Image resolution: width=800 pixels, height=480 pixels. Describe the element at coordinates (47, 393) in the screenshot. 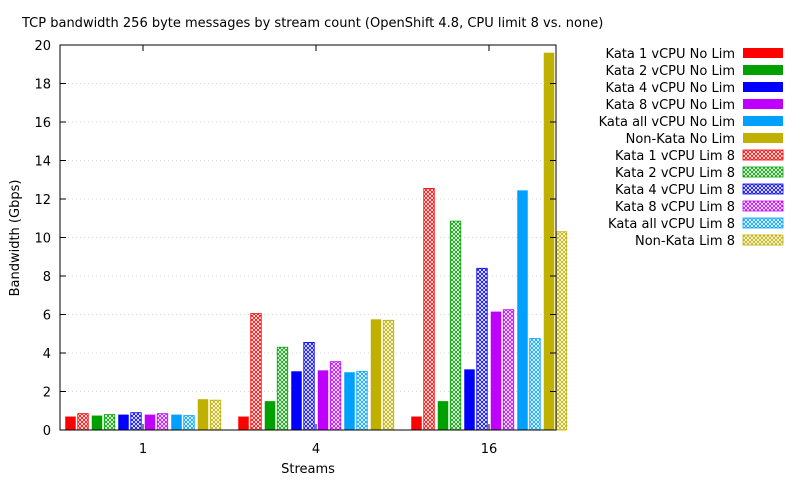

I see `y-tick-label: 2` at that location.